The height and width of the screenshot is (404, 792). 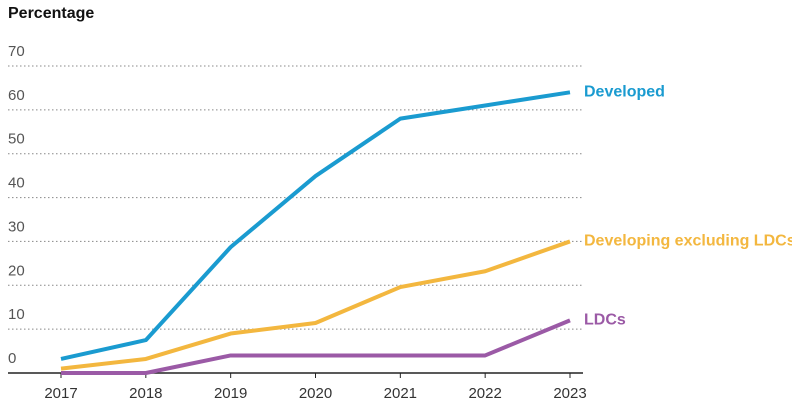 What do you see at coordinates (16, 226) in the screenshot?
I see `y-tick-label: 30` at bounding box center [16, 226].